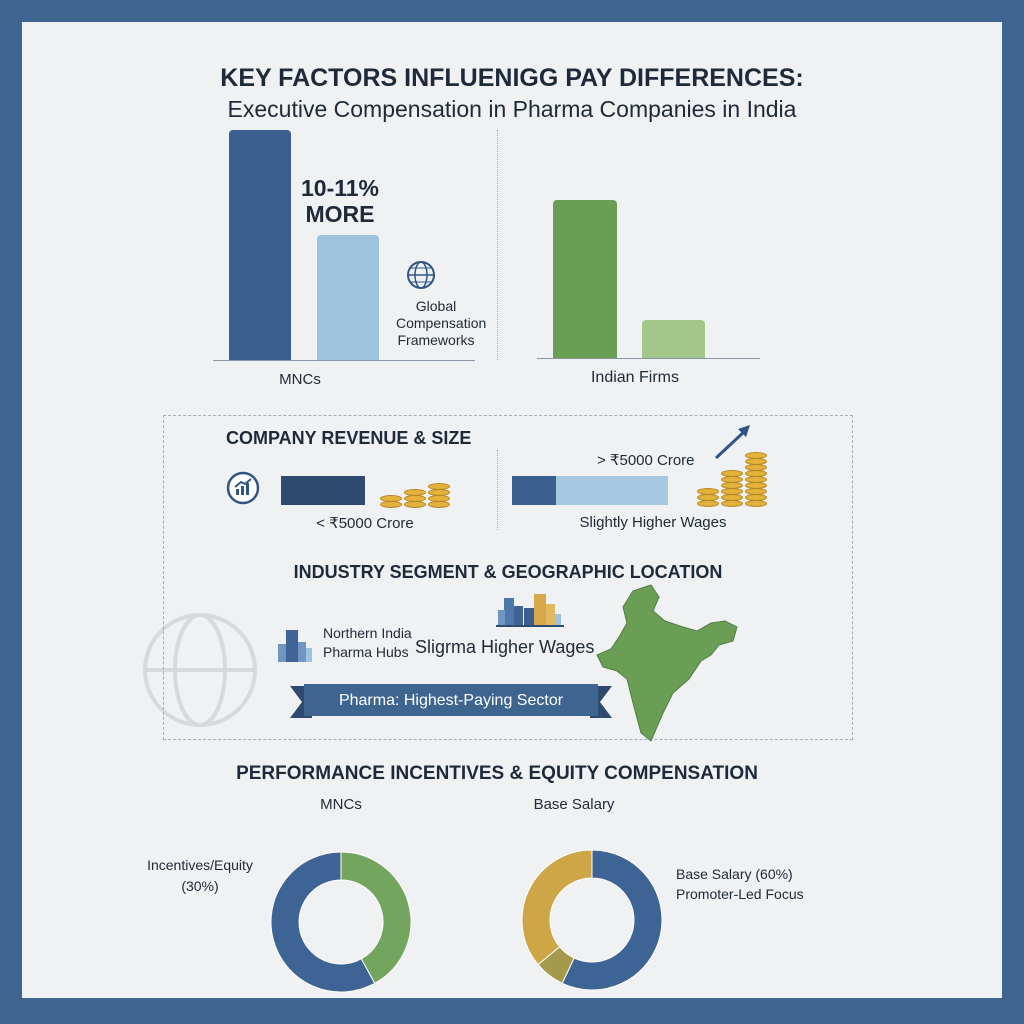 This screenshot has width=1024, height=1024. Describe the element at coordinates (612, 490) in the screenshot. I see `large-revenue-bar-light` at that location.